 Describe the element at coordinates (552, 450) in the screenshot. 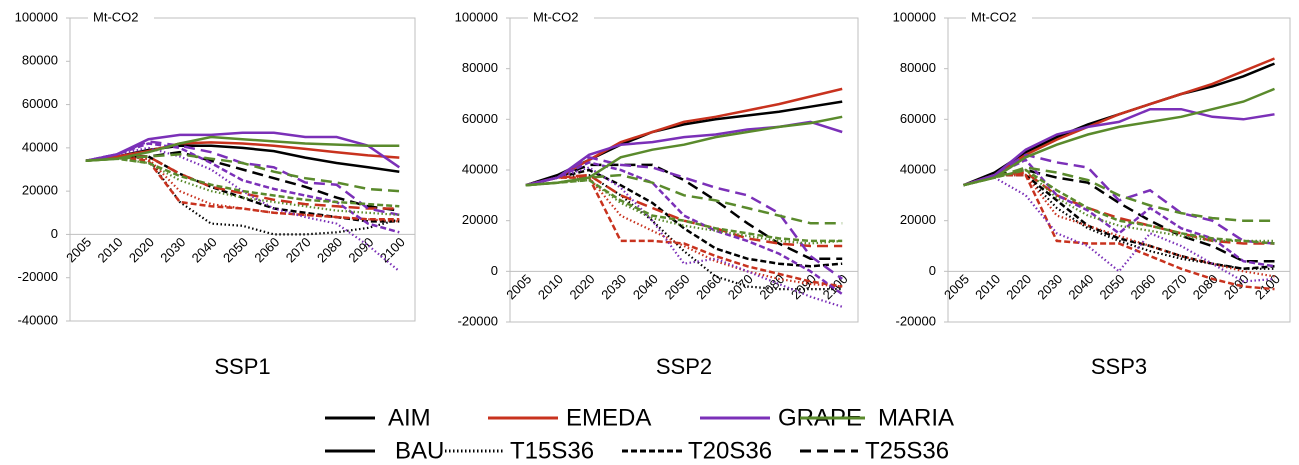

I see `legend-label: T15S36` at that location.